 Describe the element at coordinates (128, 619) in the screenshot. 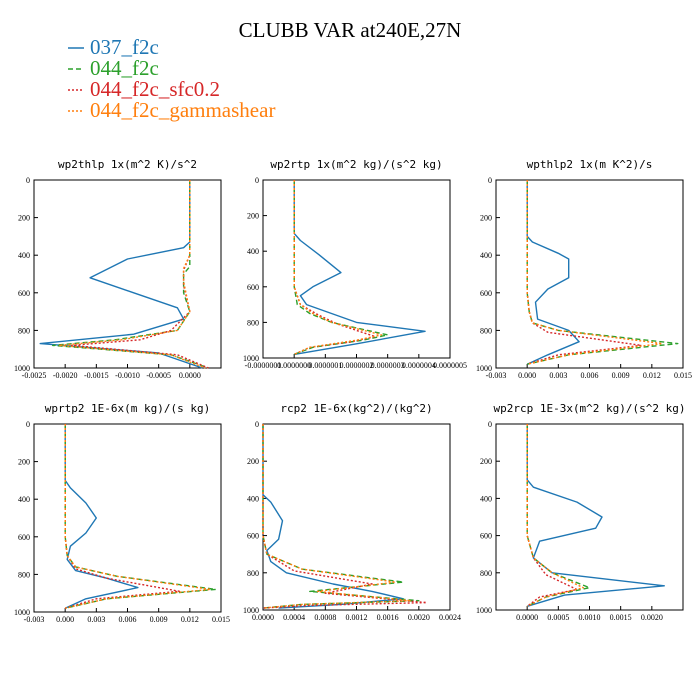

I see `x-tick-label: 0.006` at that location.